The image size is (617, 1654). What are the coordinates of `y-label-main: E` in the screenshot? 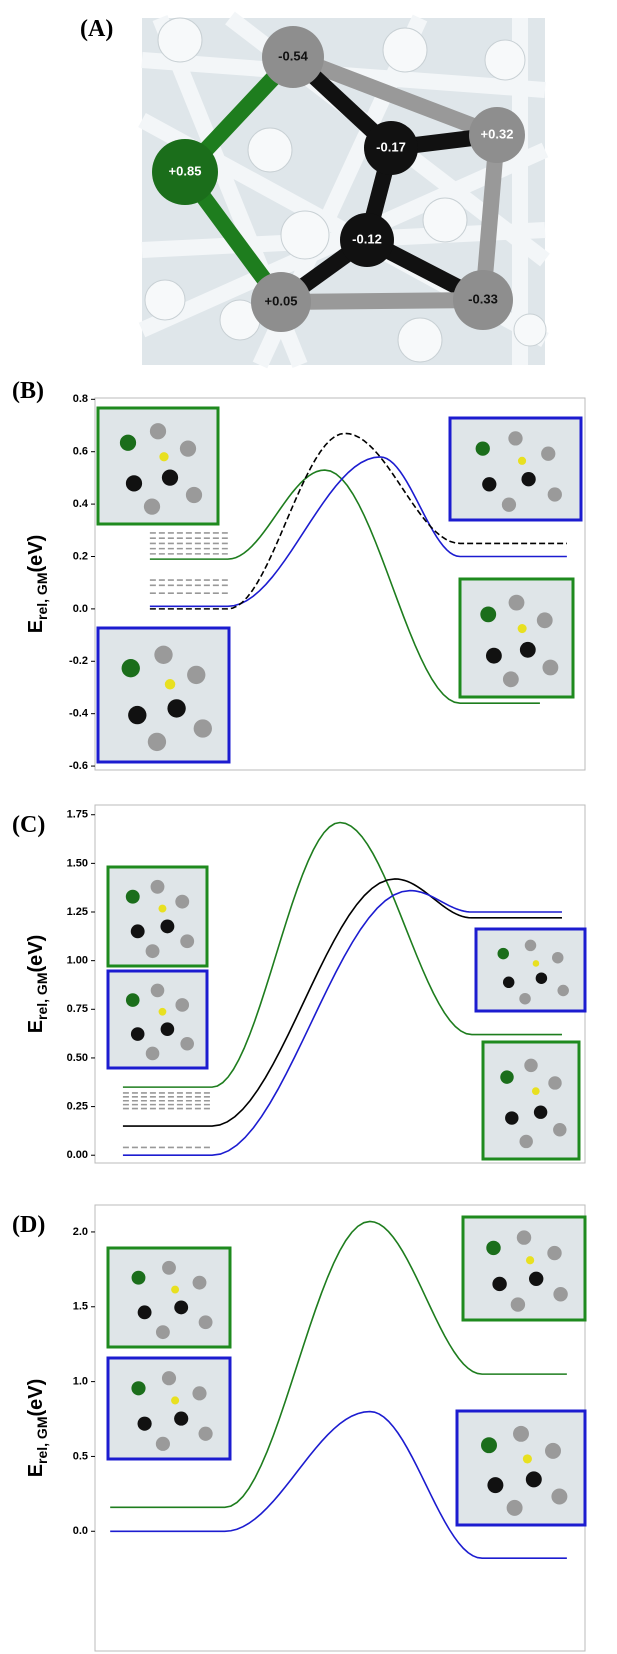 It's located at (36, 1026).